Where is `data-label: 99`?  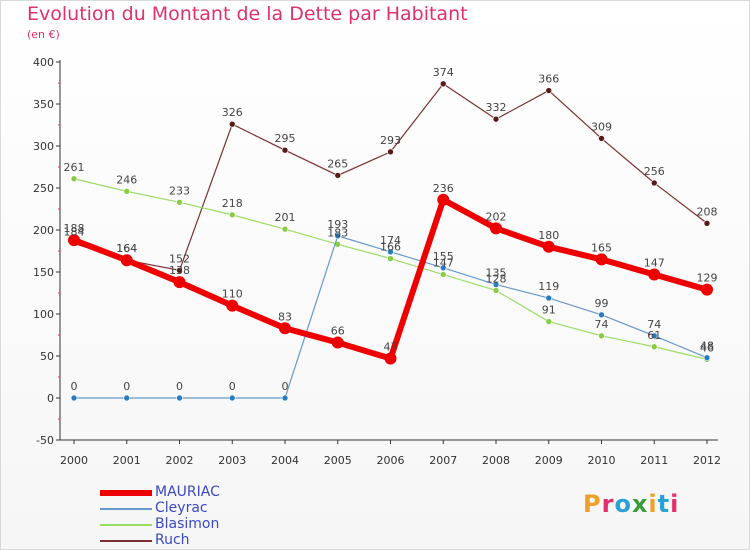
data-label: 99 is located at coordinates (602, 303).